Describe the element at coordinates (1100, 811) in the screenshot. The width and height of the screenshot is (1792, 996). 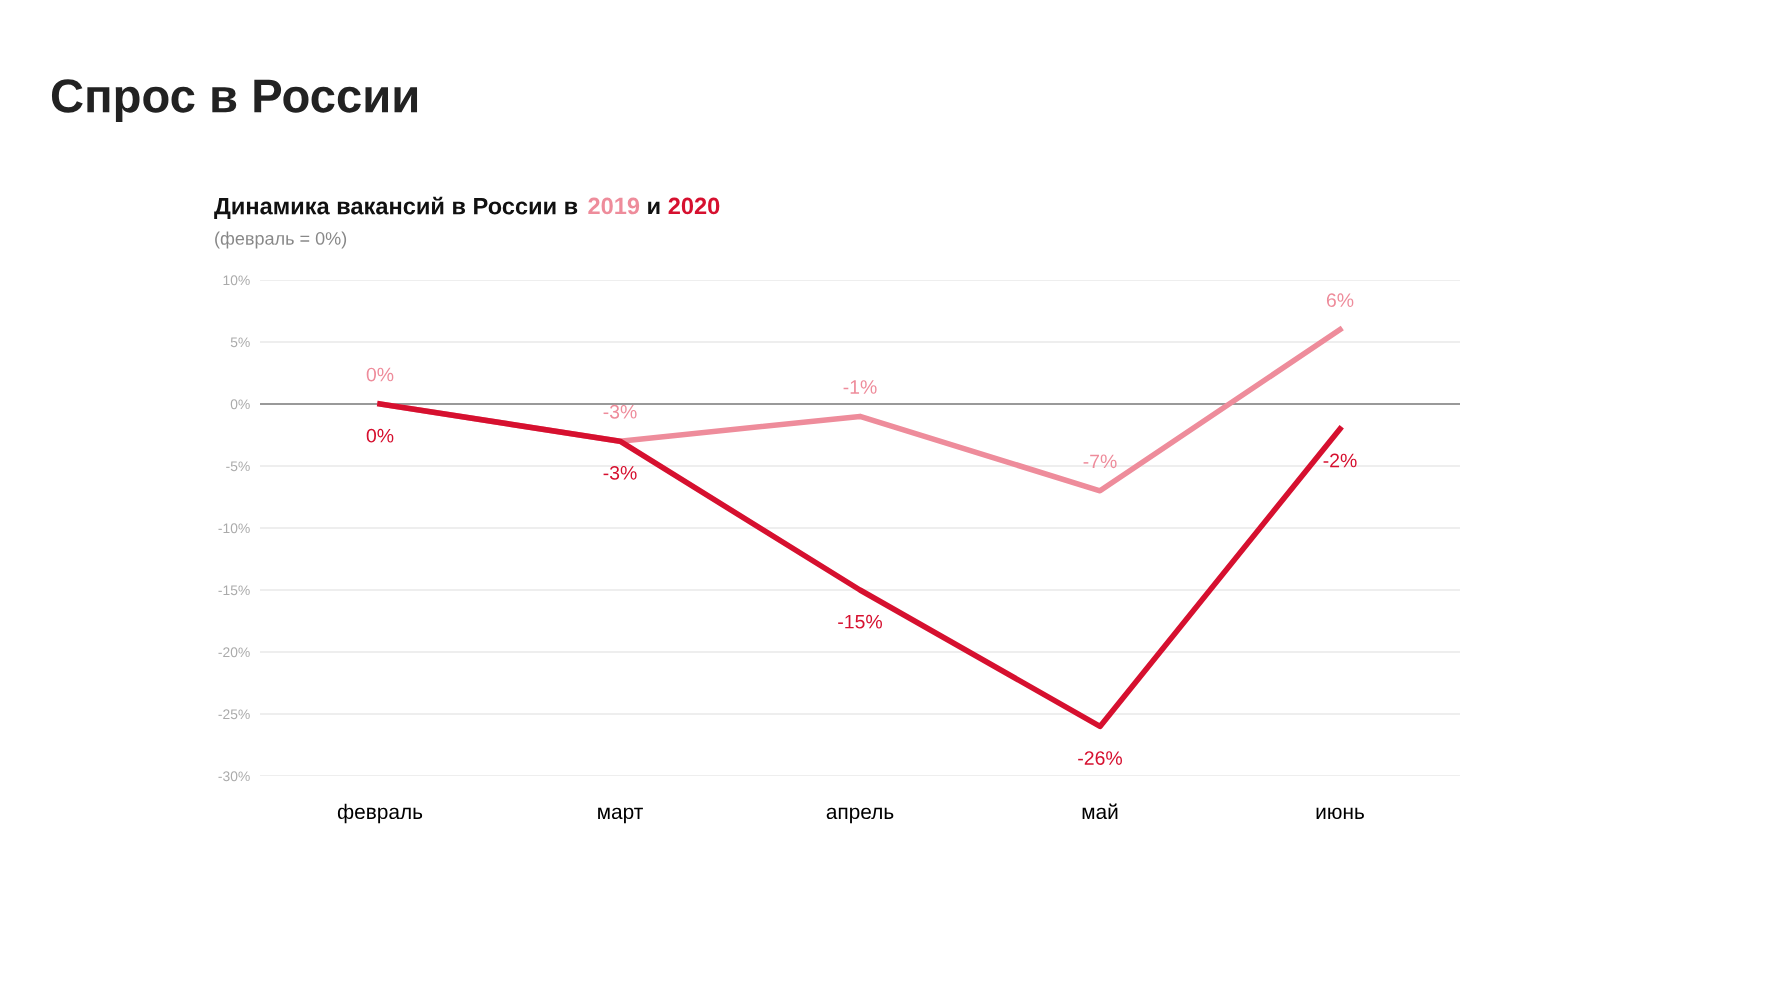
I see `x-tick-label: май` at that location.